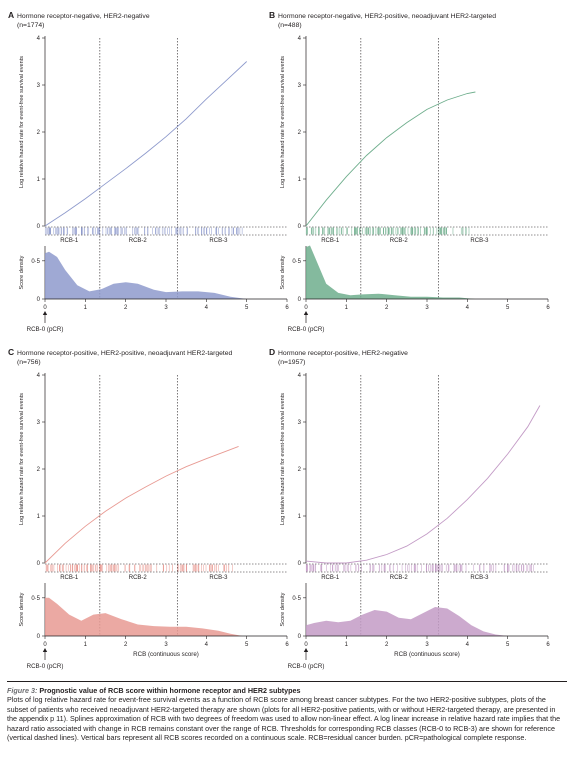 This screenshot has width=574, height=761. Describe the element at coordinates (144, 616) in the screenshot. I see `density-area` at that location.